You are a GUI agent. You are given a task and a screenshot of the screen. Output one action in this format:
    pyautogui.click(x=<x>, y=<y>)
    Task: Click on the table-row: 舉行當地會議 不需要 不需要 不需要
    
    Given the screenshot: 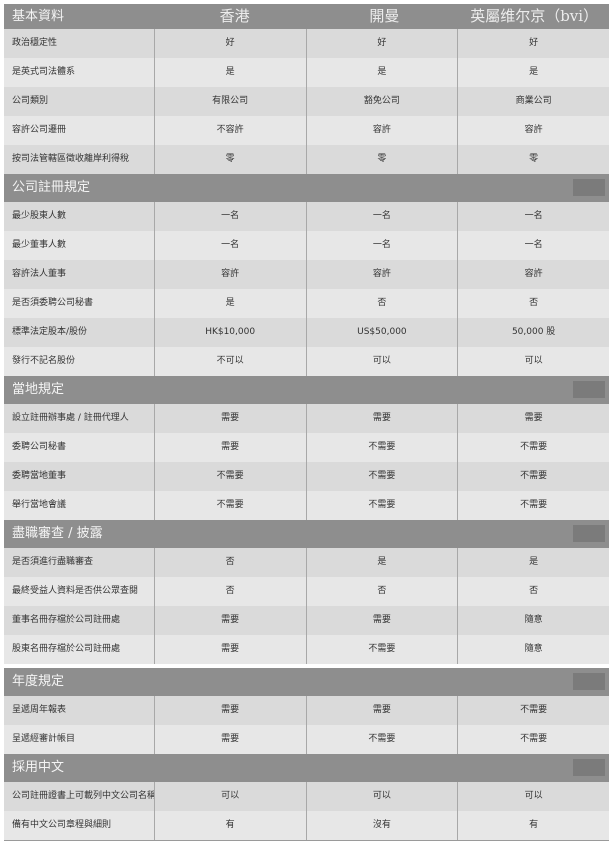 What is the action you would take?
    pyautogui.click(x=306, y=505)
    